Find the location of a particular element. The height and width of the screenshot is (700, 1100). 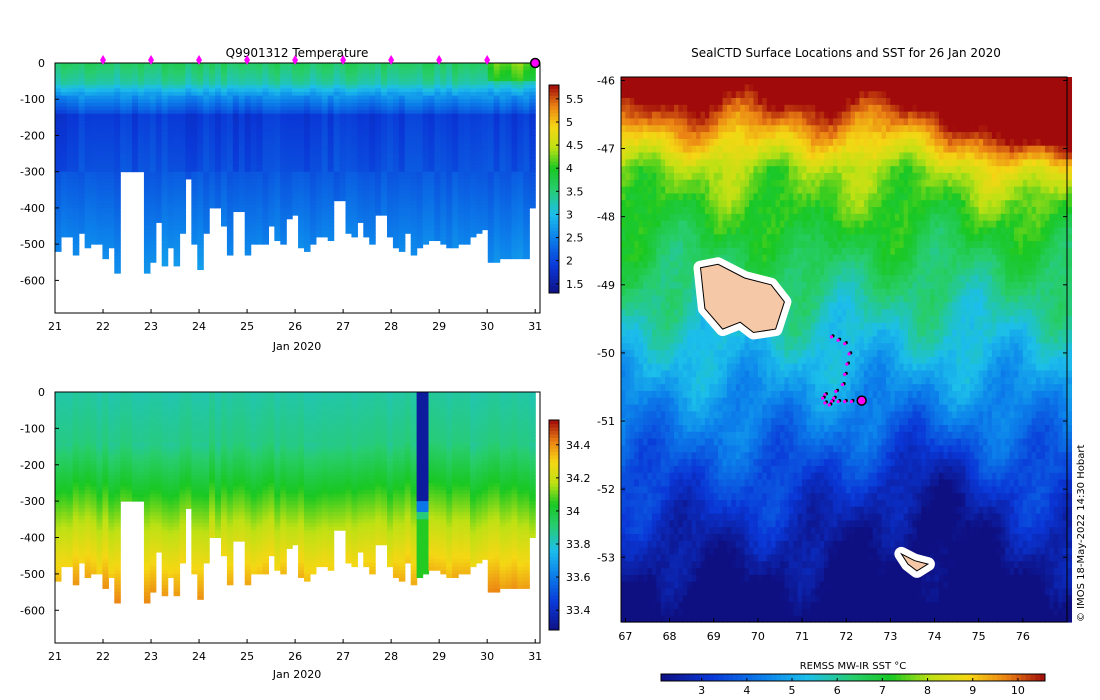

latest-location-marker is located at coordinates (861, 400).